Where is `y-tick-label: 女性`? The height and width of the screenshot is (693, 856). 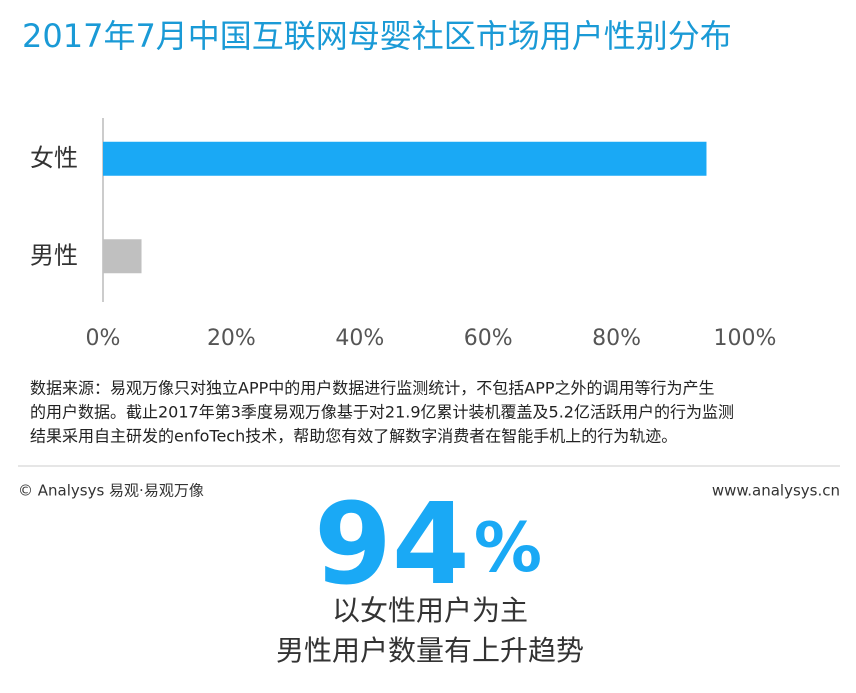 y-tick-label: 女性 is located at coordinates (54, 158).